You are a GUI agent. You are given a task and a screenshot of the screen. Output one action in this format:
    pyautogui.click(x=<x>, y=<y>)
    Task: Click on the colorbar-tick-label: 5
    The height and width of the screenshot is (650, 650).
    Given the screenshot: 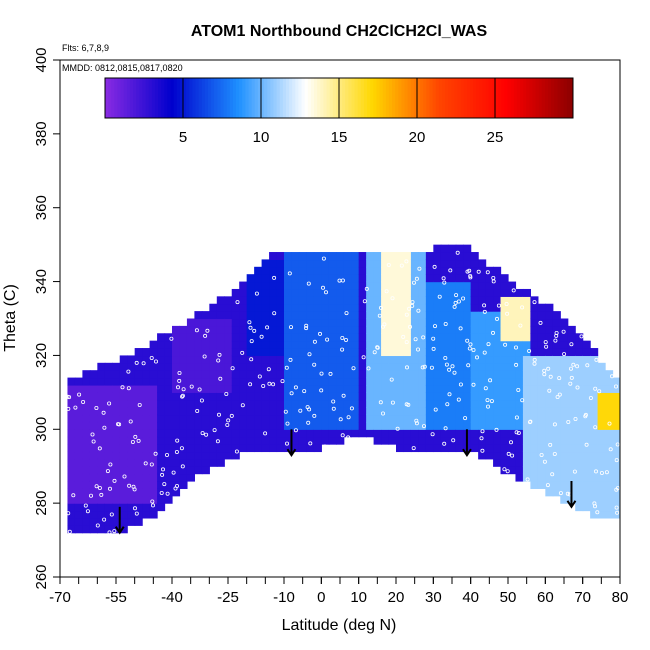 What is the action you would take?
    pyautogui.click(x=183, y=137)
    